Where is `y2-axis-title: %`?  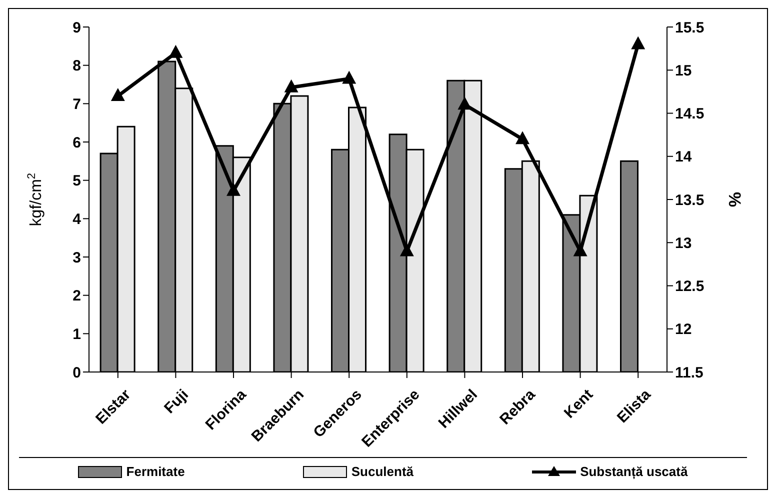 y2-axis-title: % is located at coordinates (734, 200).